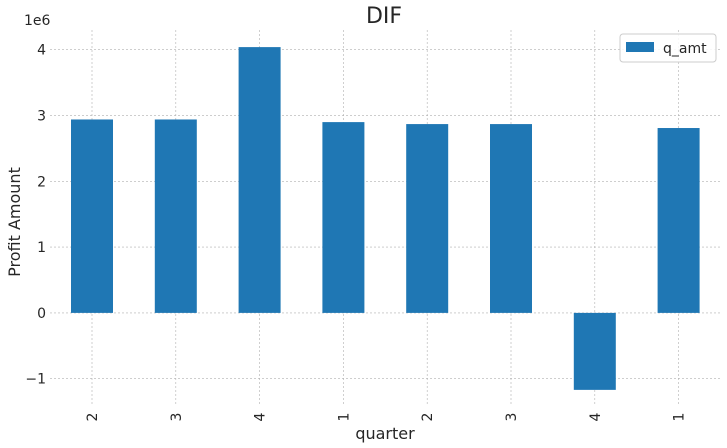  Describe the element at coordinates (685, 49) in the screenshot. I see `legend-label-q-amt: q_amt` at that location.